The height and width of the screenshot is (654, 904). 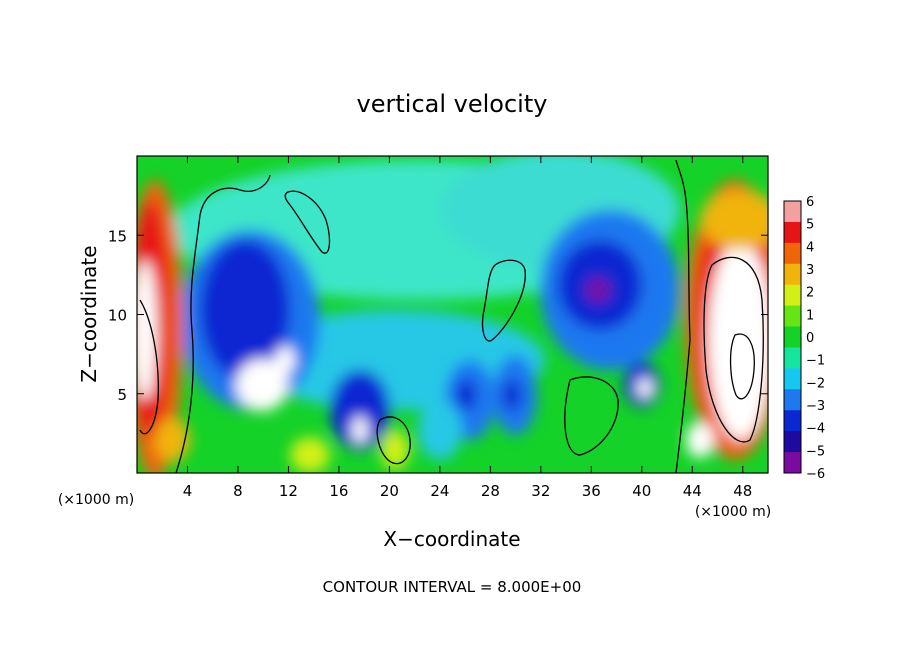 I want to click on colorbar-label: 3, so click(x=810, y=270).